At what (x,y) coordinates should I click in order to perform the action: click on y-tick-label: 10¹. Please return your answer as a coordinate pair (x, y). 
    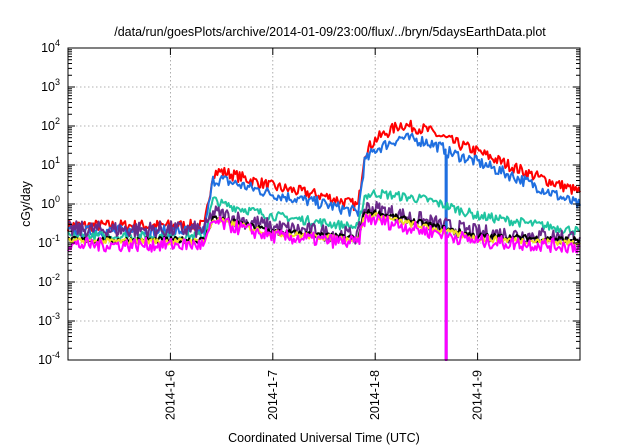
    Looking at the image, I should click on (50, 163).